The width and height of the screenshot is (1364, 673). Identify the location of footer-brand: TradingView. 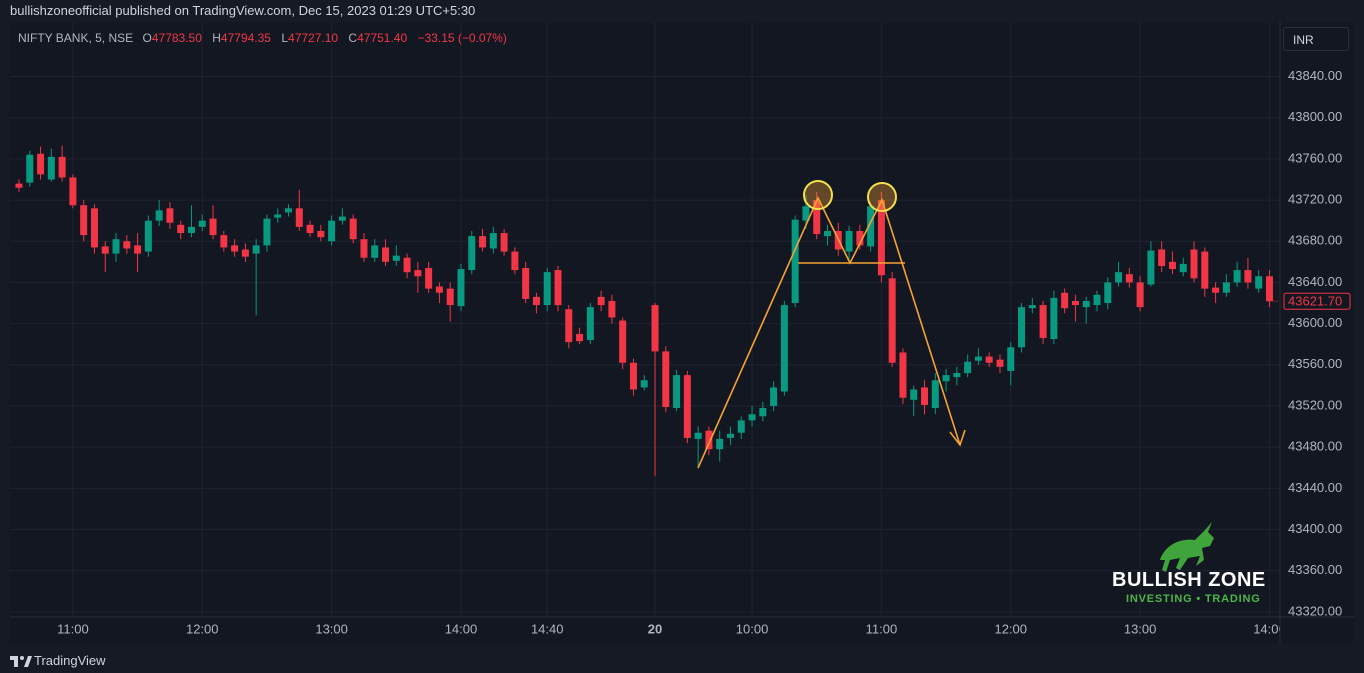
(70, 660).